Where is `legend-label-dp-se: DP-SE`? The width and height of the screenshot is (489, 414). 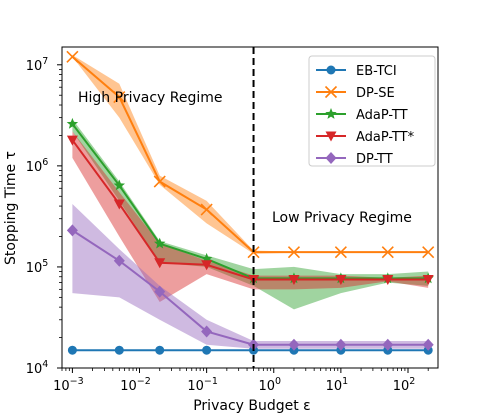
legend-label-dp-se: DP-SE is located at coordinates (375, 93).